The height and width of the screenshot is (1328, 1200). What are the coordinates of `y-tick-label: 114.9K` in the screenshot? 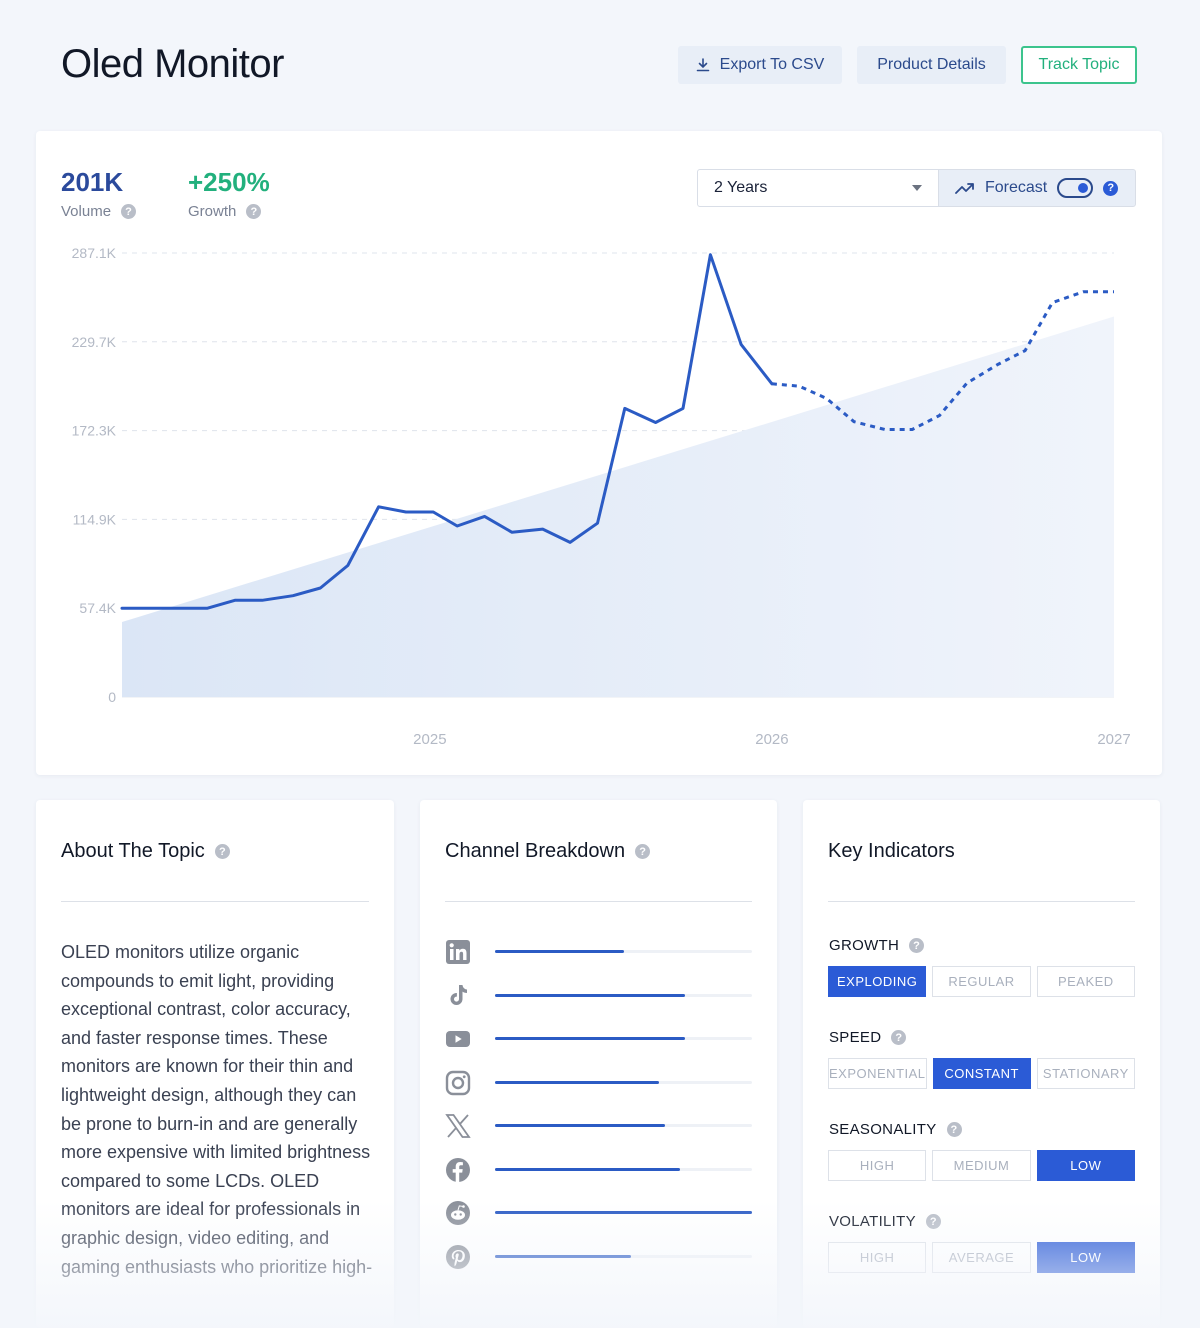 It's located at (95, 519).